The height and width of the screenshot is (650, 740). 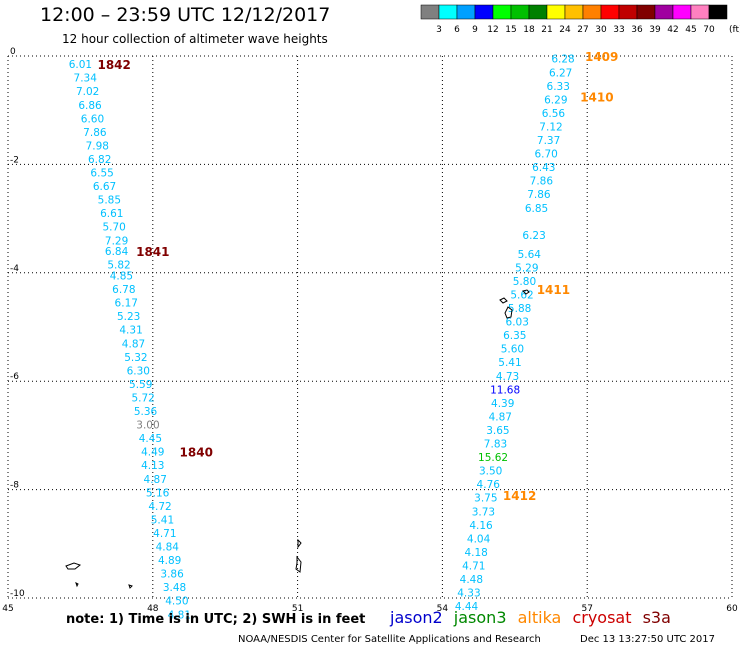 What do you see at coordinates (135, 358) in the screenshot?
I see `wave-height-value: 5.32` at bounding box center [135, 358].